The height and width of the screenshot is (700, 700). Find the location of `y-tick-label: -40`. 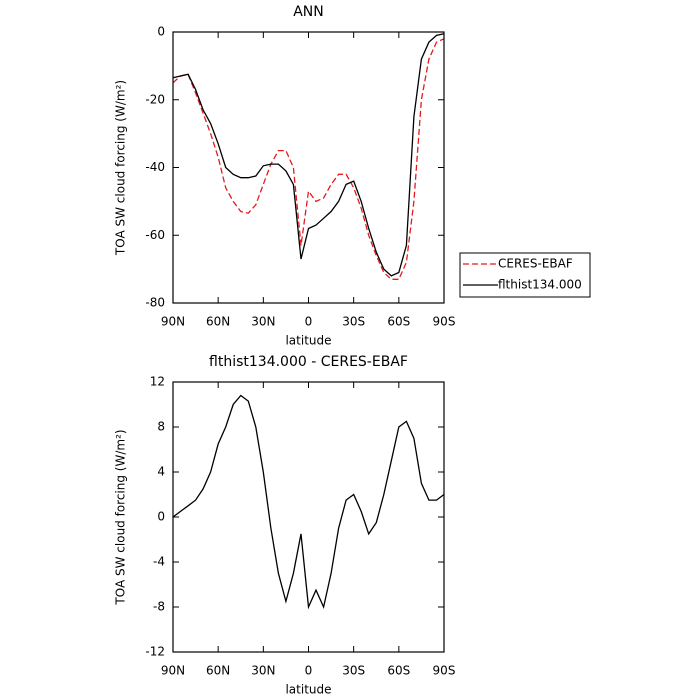

y-tick-label: -40 is located at coordinates (155, 167).